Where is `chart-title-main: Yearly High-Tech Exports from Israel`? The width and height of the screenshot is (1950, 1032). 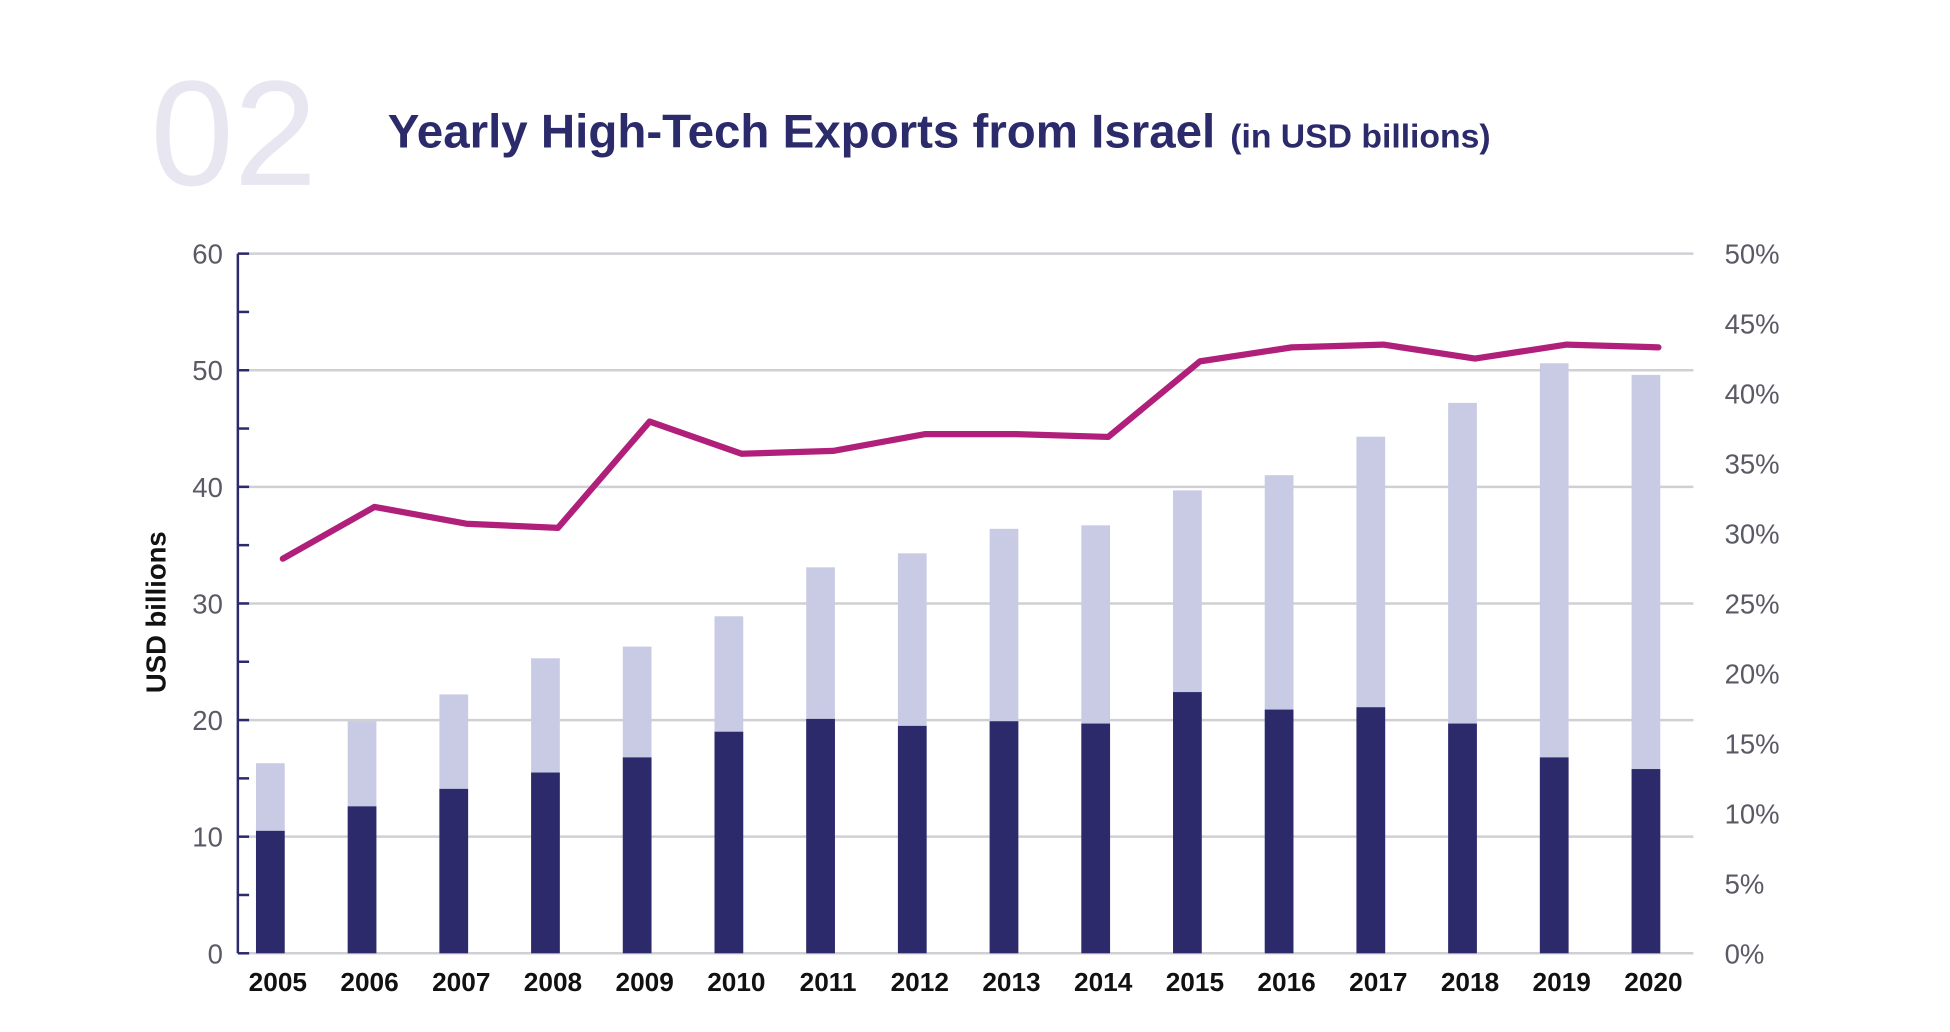 chart-title-main: Yearly High-Tech Exports from Israel is located at coordinates (801, 131).